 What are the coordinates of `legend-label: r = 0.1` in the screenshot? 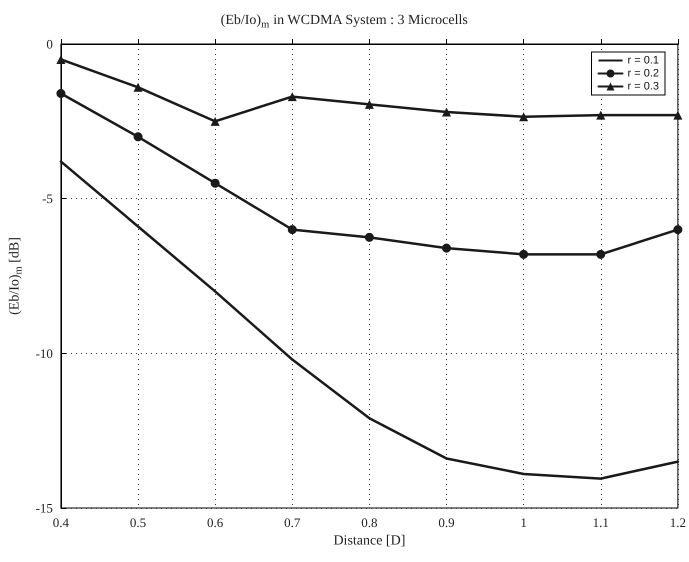 It's located at (644, 60).